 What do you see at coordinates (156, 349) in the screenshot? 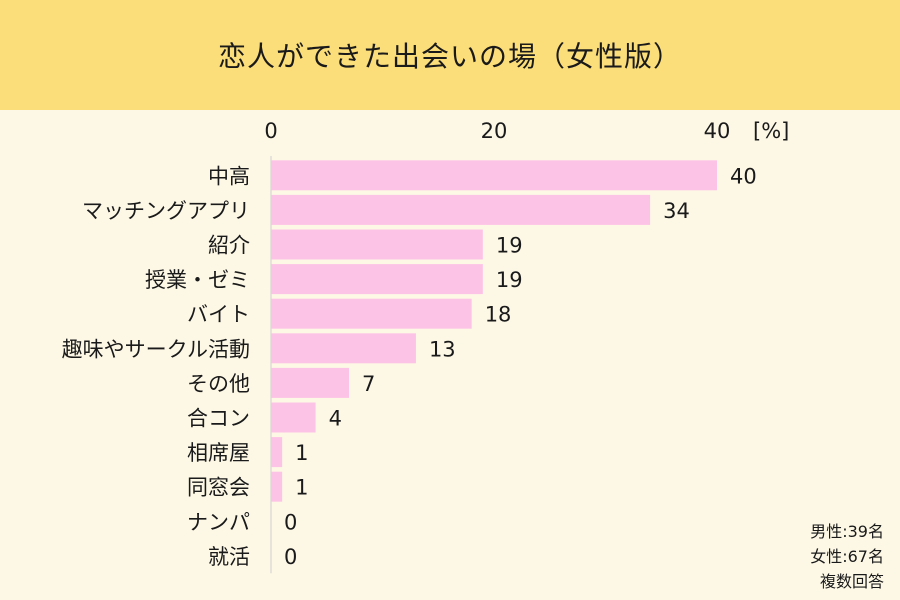
I see `category-label: 趣味やサークル活動` at bounding box center [156, 349].